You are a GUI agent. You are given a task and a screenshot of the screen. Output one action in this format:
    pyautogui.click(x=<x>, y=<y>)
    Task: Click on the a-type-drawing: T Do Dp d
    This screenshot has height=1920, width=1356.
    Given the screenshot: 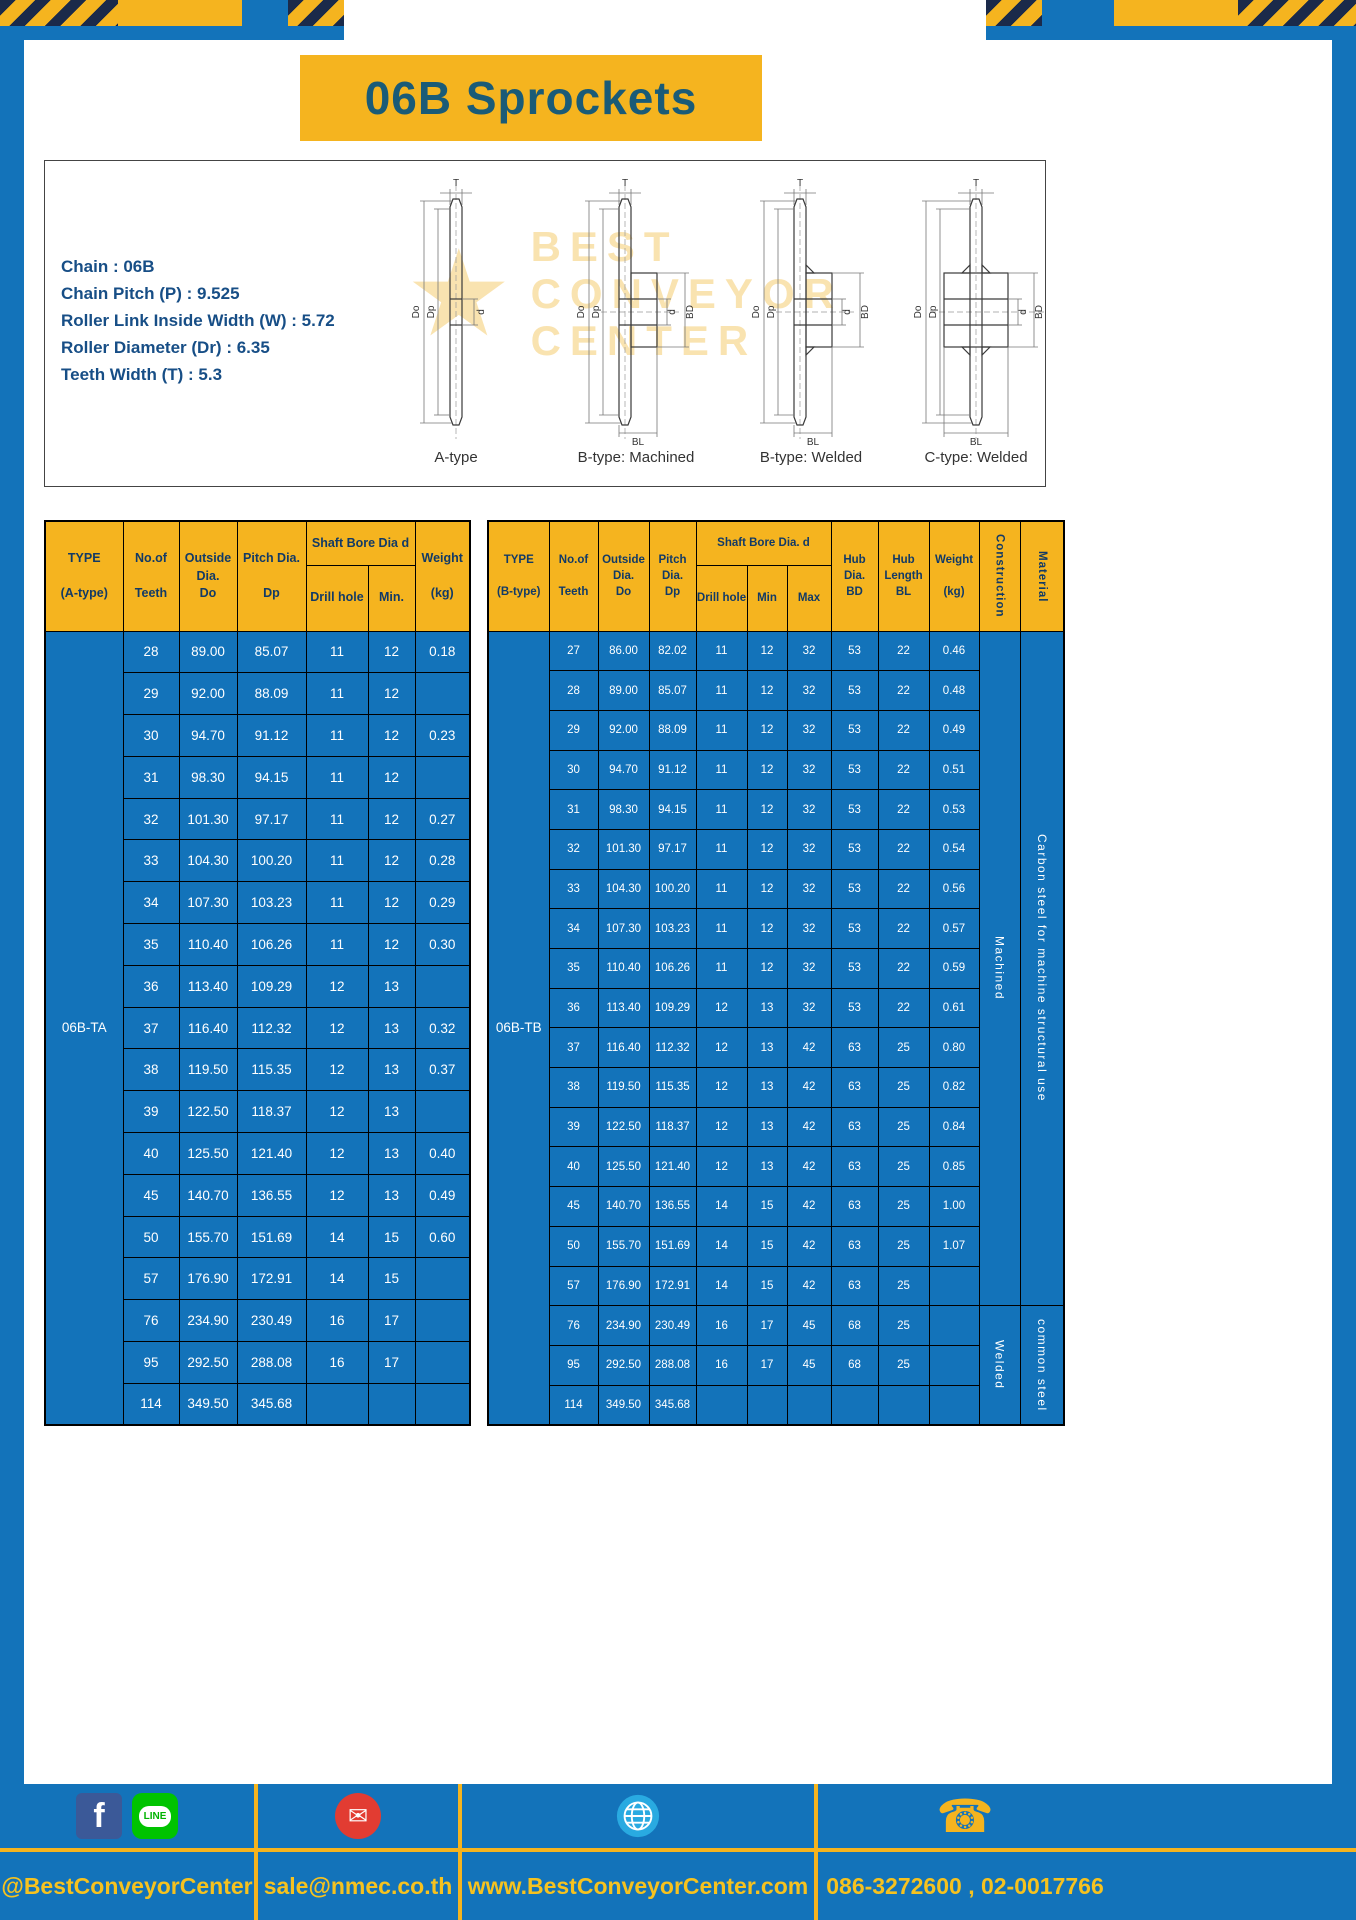 What is the action you would take?
    pyautogui.click(x=449, y=308)
    